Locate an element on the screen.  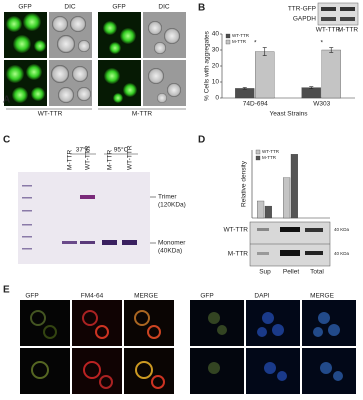
panel-label: D is located at coordinates (201, 140).